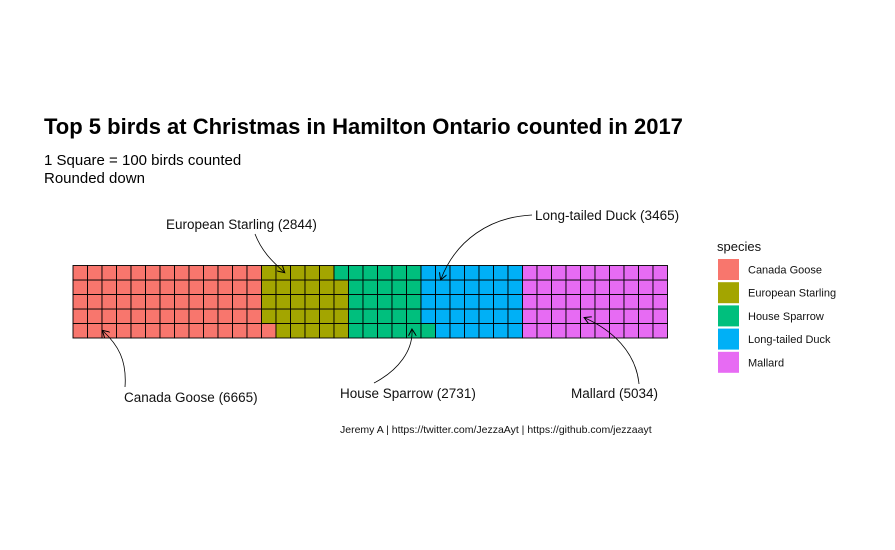 The height and width of the screenshot is (550, 895). What do you see at coordinates (728, 269) in the screenshot?
I see `legend-swatch-canada-goose` at bounding box center [728, 269].